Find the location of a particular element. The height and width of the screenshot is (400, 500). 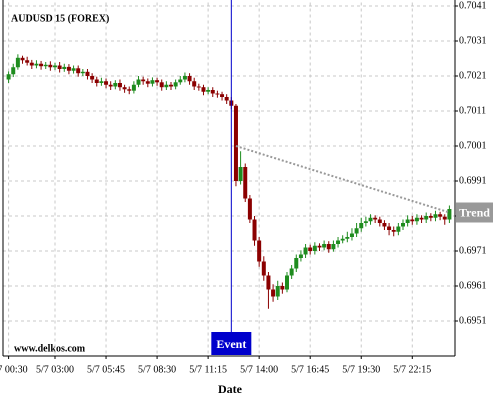

event-label: Event is located at coordinates (231, 344).